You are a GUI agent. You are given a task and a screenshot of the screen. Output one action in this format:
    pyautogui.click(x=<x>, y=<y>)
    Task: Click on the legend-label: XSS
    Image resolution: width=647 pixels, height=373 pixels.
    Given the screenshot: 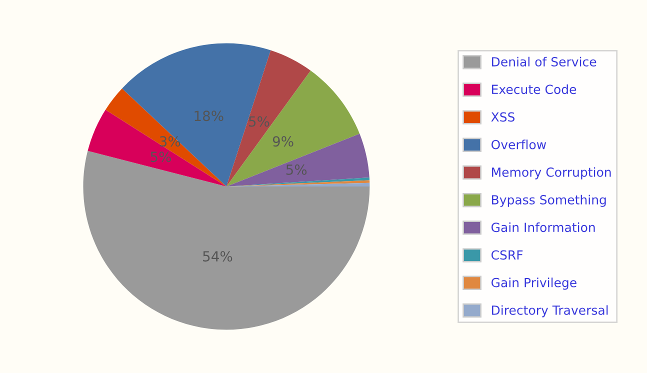 What is the action you would take?
    pyautogui.click(x=503, y=117)
    